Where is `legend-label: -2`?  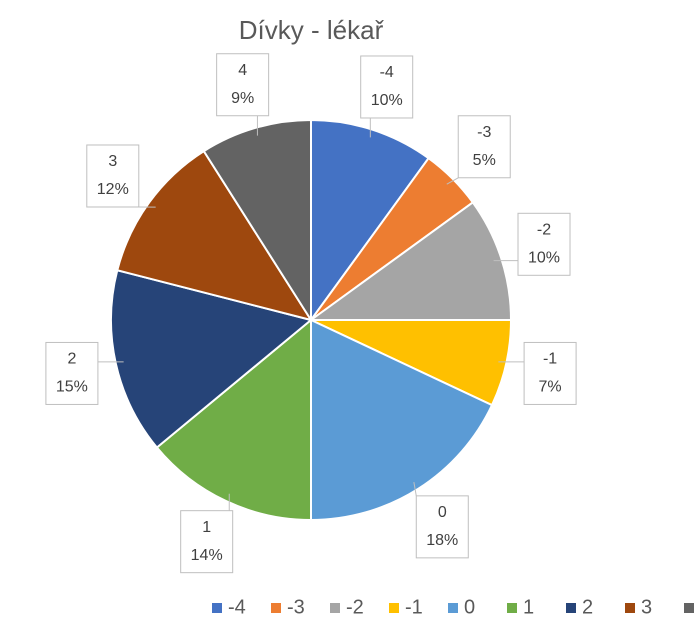 legend-label: -2 is located at coordinates (355, 606).